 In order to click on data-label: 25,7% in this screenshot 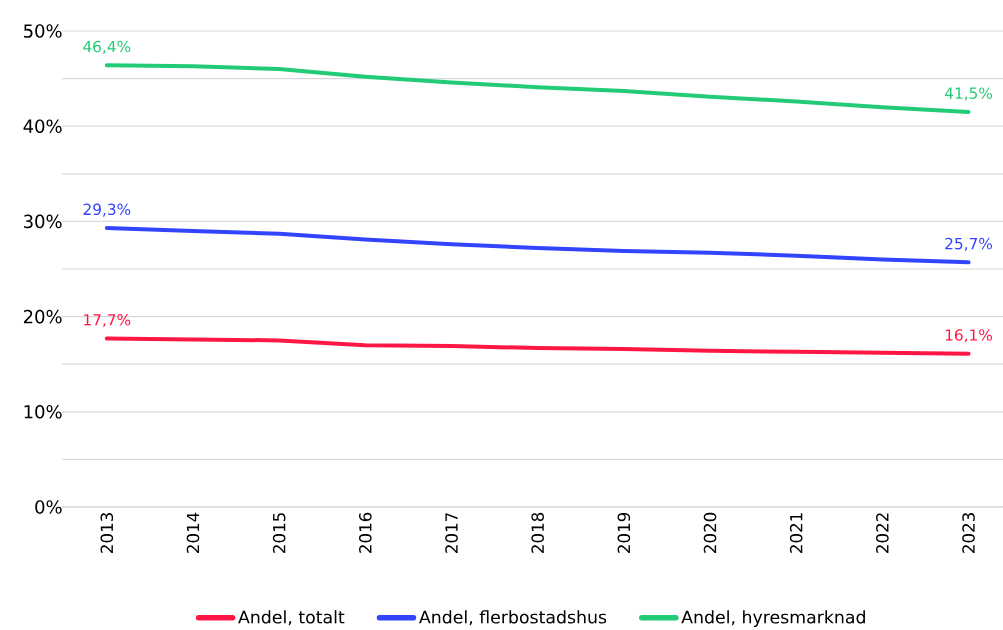, I will do `click(969, 244)`.